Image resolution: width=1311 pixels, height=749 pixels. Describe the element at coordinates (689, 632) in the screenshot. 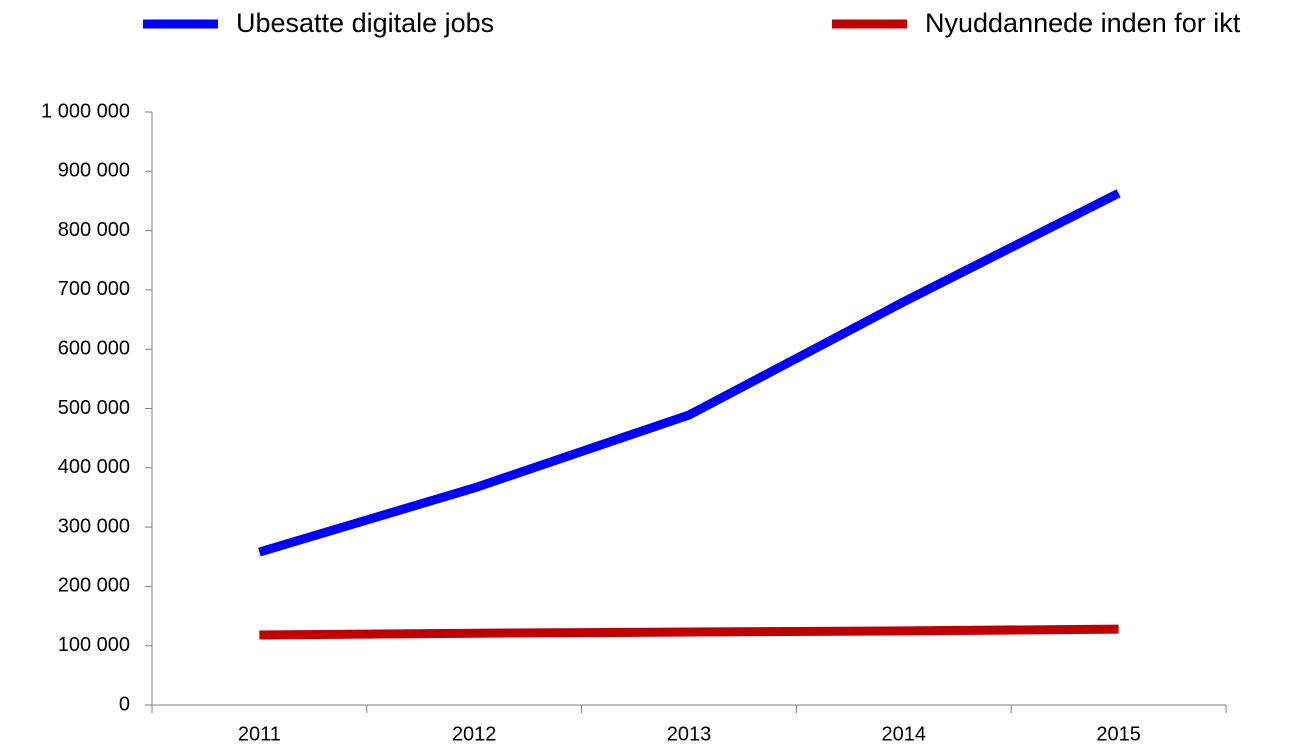

I see `series-line` at that location.